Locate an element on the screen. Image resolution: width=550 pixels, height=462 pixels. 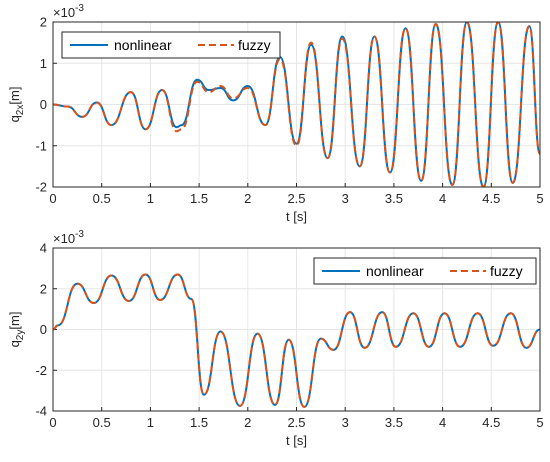
y-tick-label: 4 is located at coordinates (43, 248).